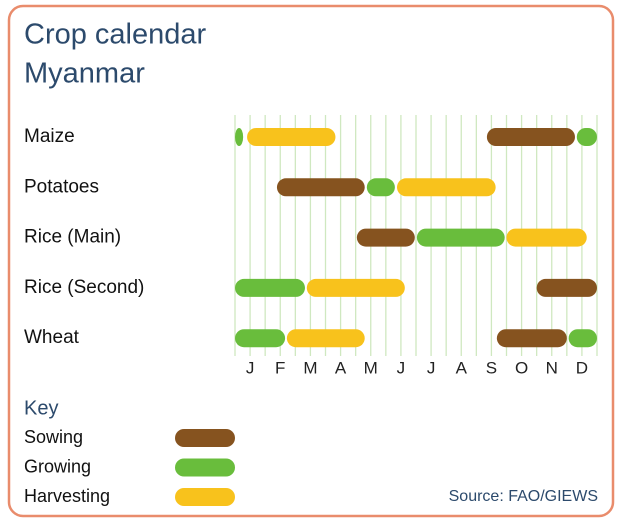 The image size is (622, 522). I want to click on legend-label: Growing, so click(57, 466).